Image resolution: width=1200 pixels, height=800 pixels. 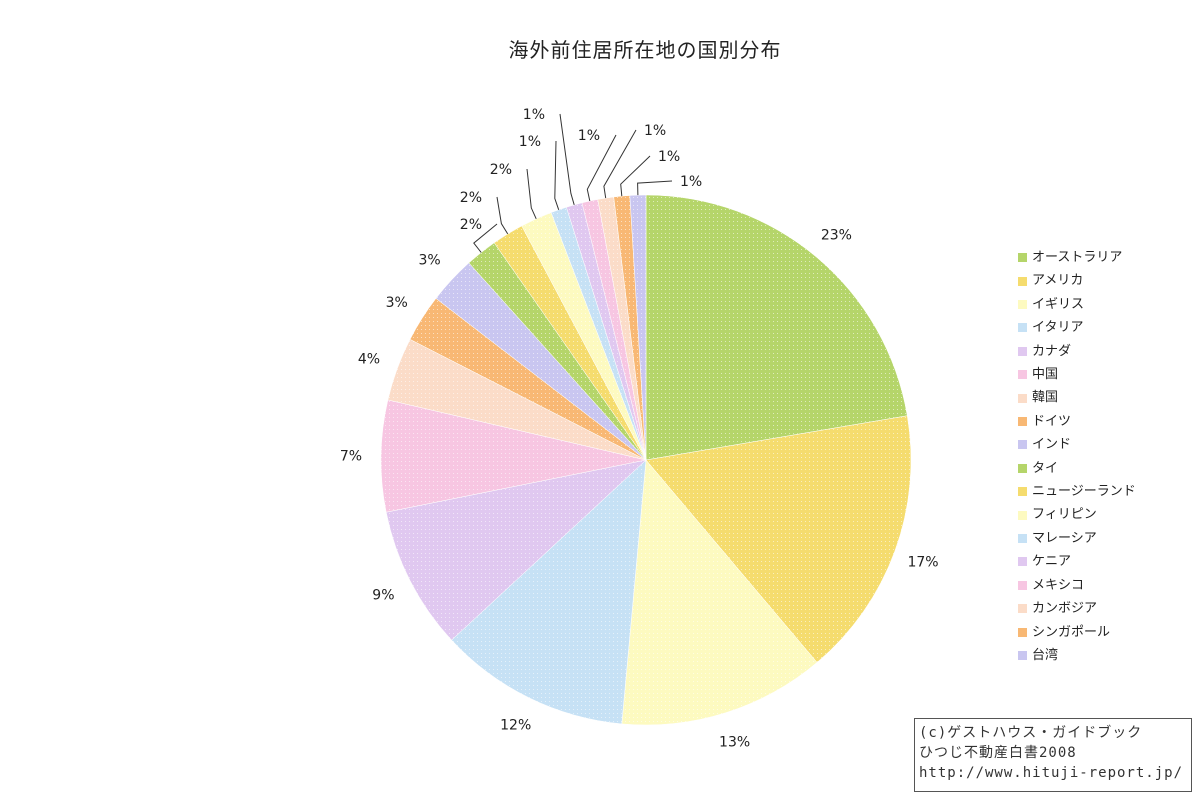 I want to click on legend-label: タイ, so click(x=1045, y=468).